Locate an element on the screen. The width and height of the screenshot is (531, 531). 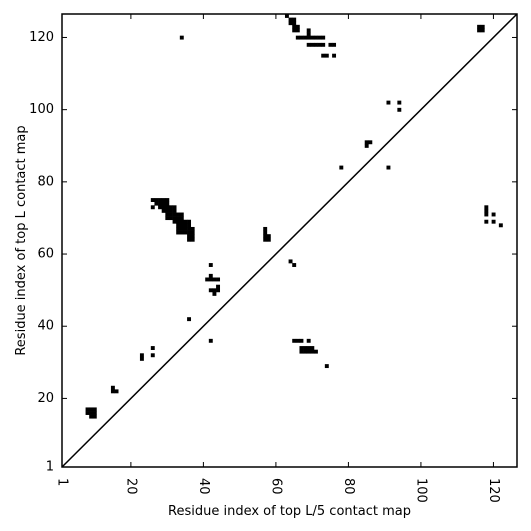
x-tick-label: 120 is located at coordinates (493, 490).